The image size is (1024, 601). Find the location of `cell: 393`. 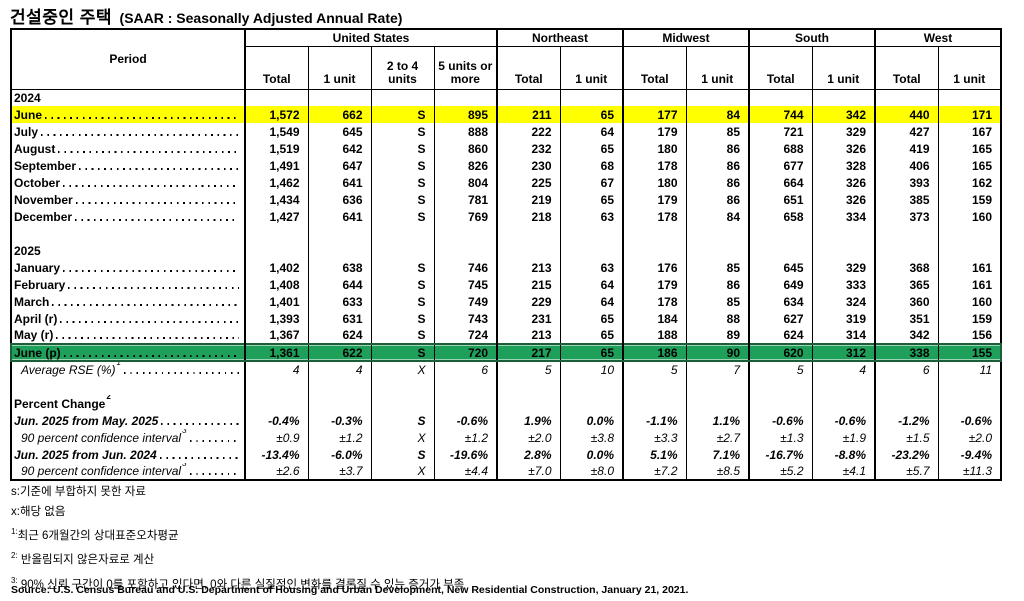

cell: 393 is located at coordinates (906, 182).